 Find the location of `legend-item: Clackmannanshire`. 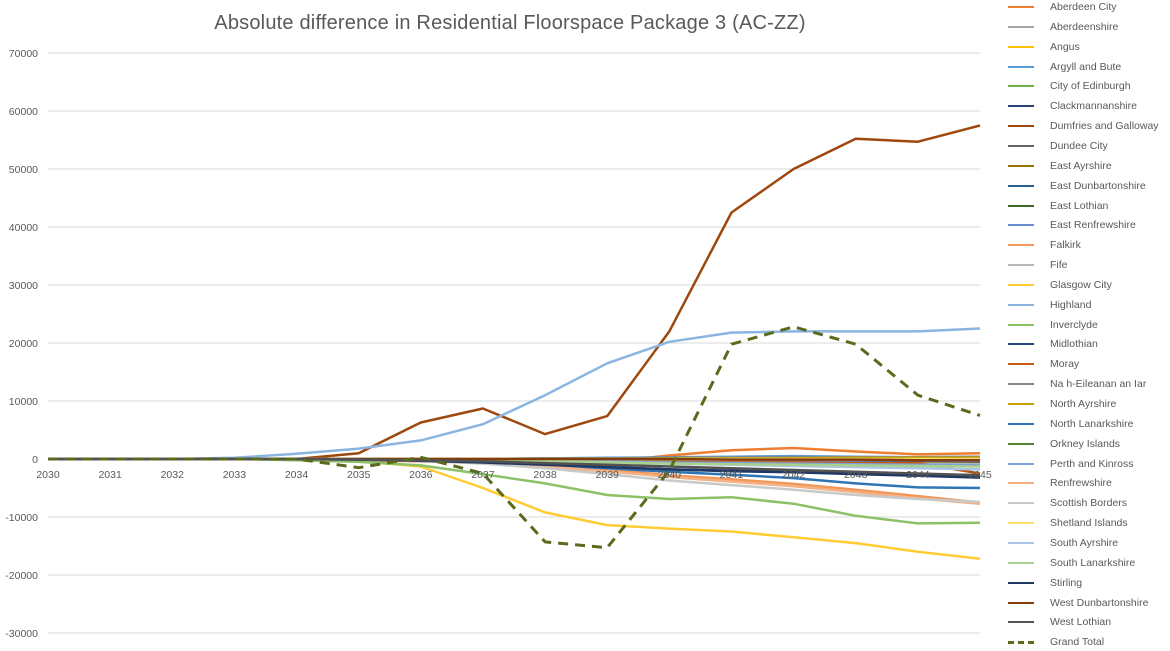

legend-item: Clackmannanshire is located at coordinates (1089, 106).